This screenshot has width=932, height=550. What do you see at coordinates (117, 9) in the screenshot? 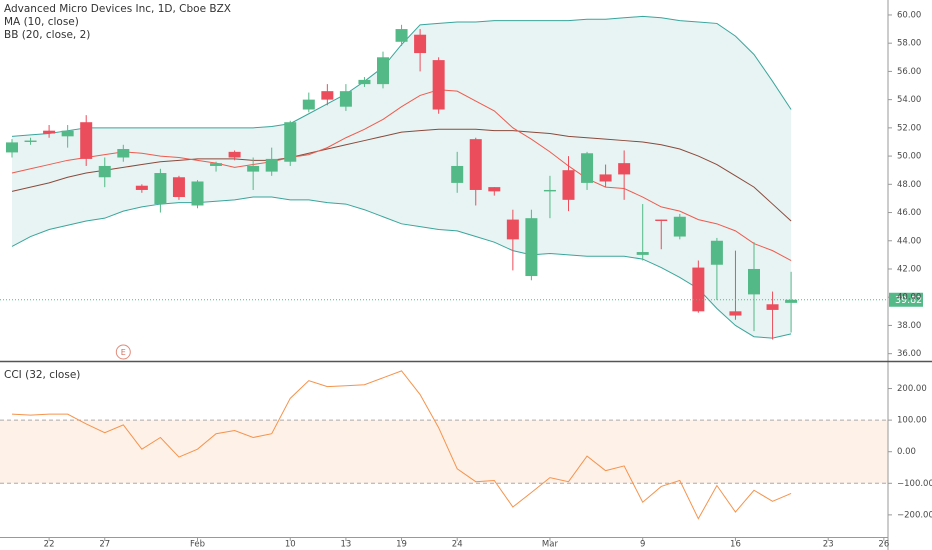
I see `chart-title: Advanced Micro Devices Inc, 1D, Cboe BZX` at bounding box center [117, 9].